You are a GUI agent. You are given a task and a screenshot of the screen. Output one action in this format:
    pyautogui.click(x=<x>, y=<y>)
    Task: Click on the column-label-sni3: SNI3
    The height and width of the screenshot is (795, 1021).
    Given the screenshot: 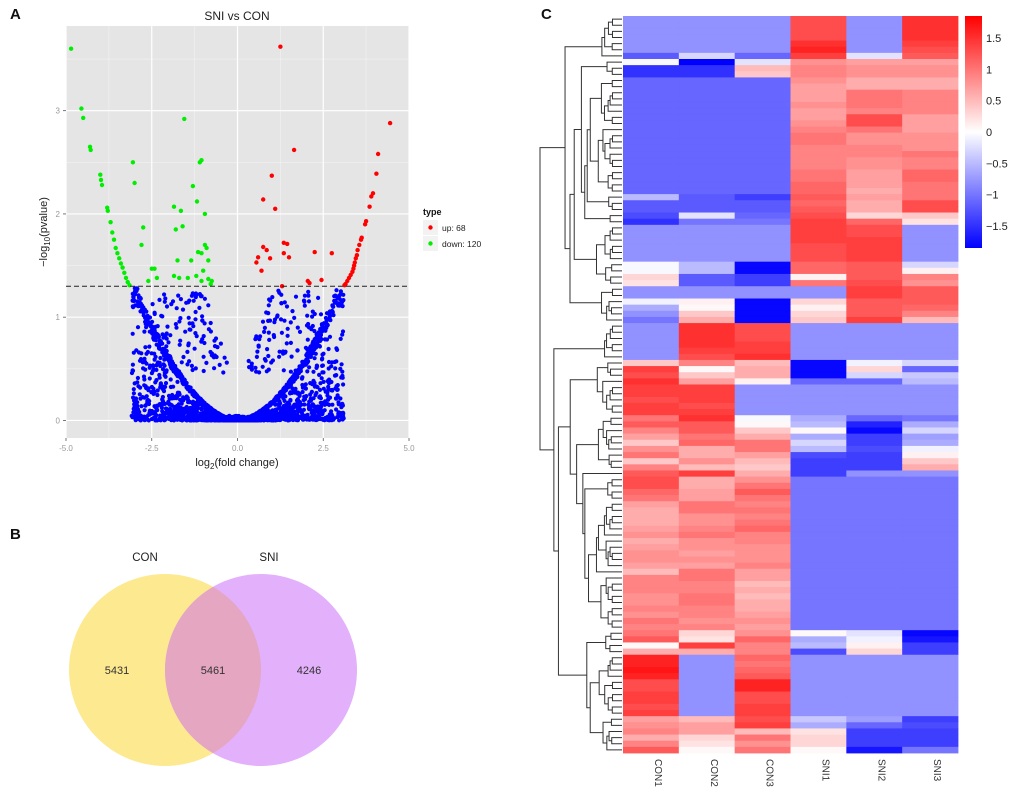 What is the action you would take?
    pyautogui.click(x=936, y=770)
    